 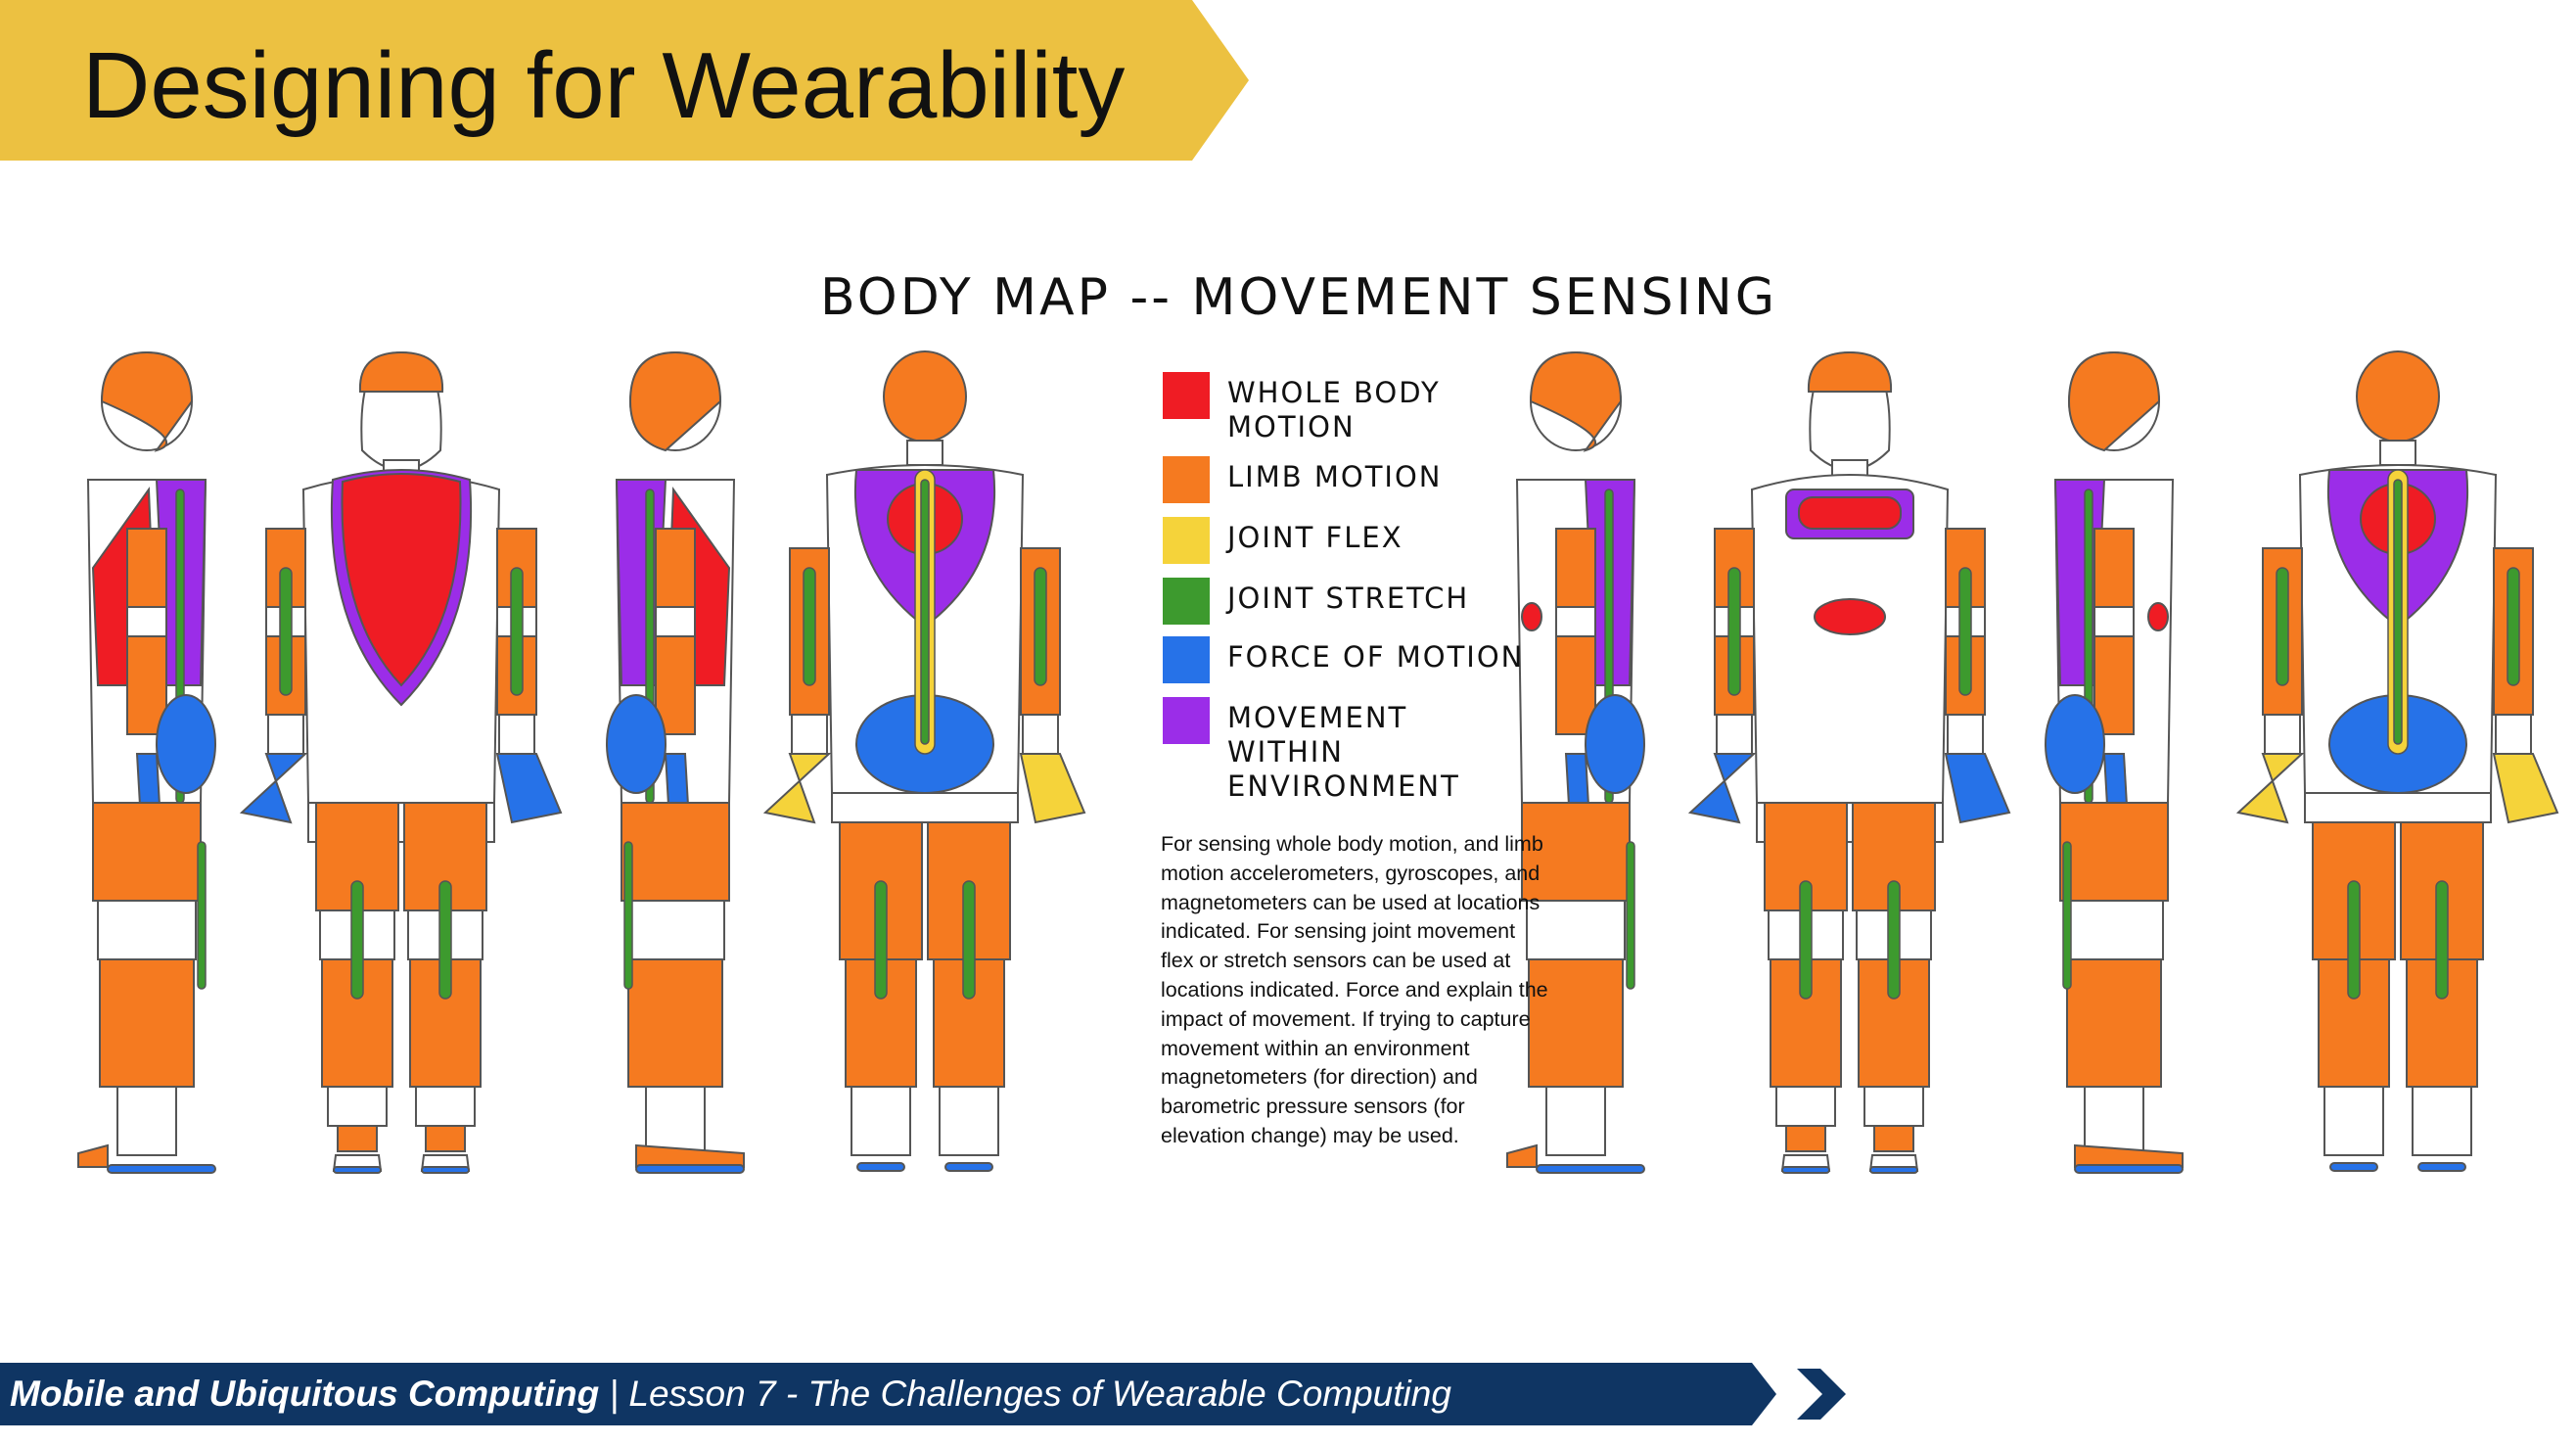 I want to click on legend-item-joint-flex: JOINT FLEX, so click(x=1369, y=571).